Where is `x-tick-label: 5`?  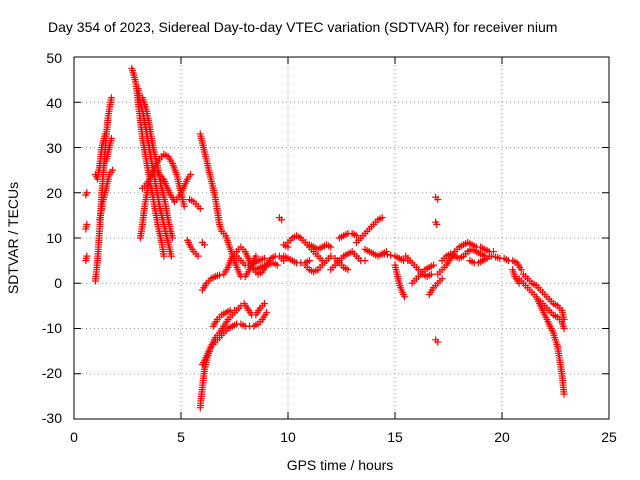
x-tick-label: 5 is located at coordinates (181, 437).